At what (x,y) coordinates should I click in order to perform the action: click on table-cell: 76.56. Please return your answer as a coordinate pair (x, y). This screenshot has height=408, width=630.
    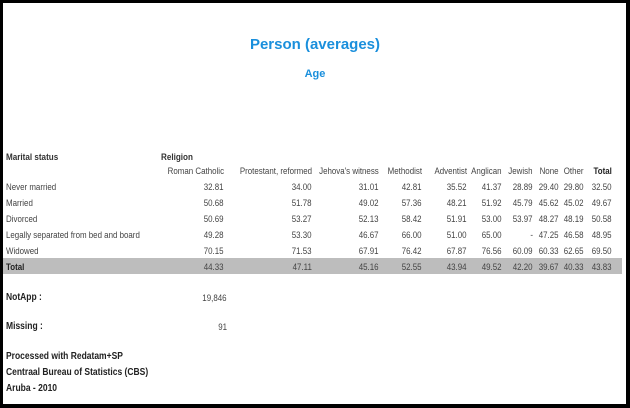
    Looking at the image, I should click on (492, 251).